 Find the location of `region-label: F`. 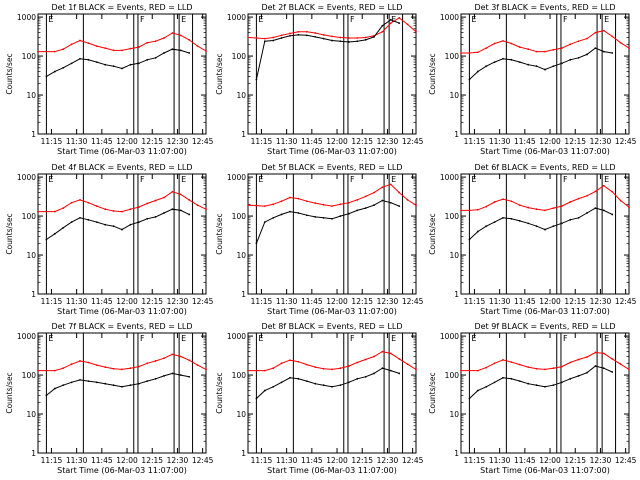

region-label: F is located at coordinates (142, 19).